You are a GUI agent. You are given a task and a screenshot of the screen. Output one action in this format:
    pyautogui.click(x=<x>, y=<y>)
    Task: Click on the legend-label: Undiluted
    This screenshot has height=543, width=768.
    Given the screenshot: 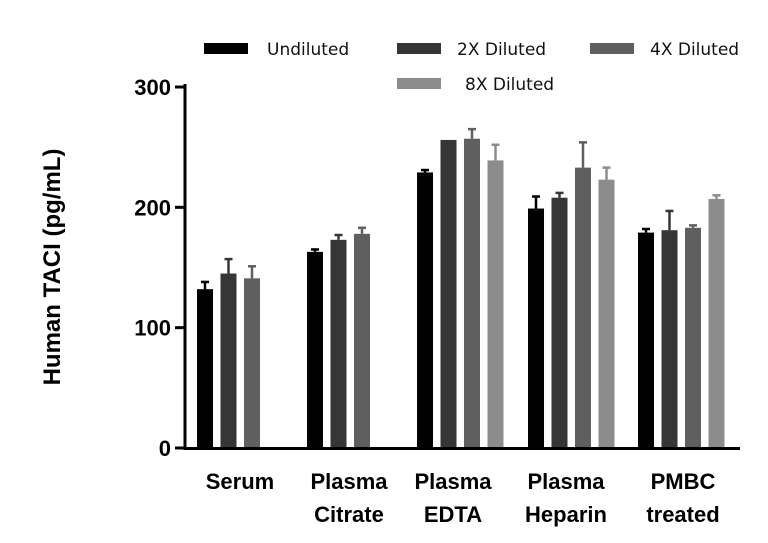 What is the action you would take?
    pyautogui.click(x=308, y=50)
    